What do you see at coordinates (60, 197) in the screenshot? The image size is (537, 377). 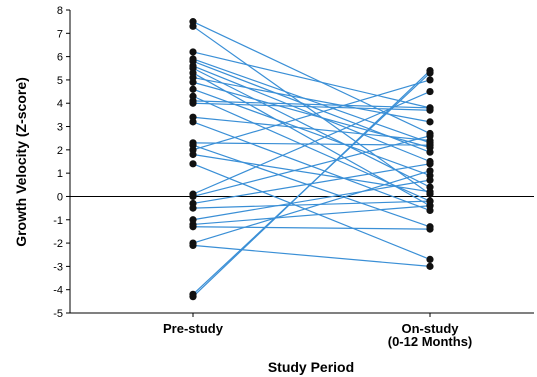 I see `y-tick-label: 0` at bounding box center [60, 197].